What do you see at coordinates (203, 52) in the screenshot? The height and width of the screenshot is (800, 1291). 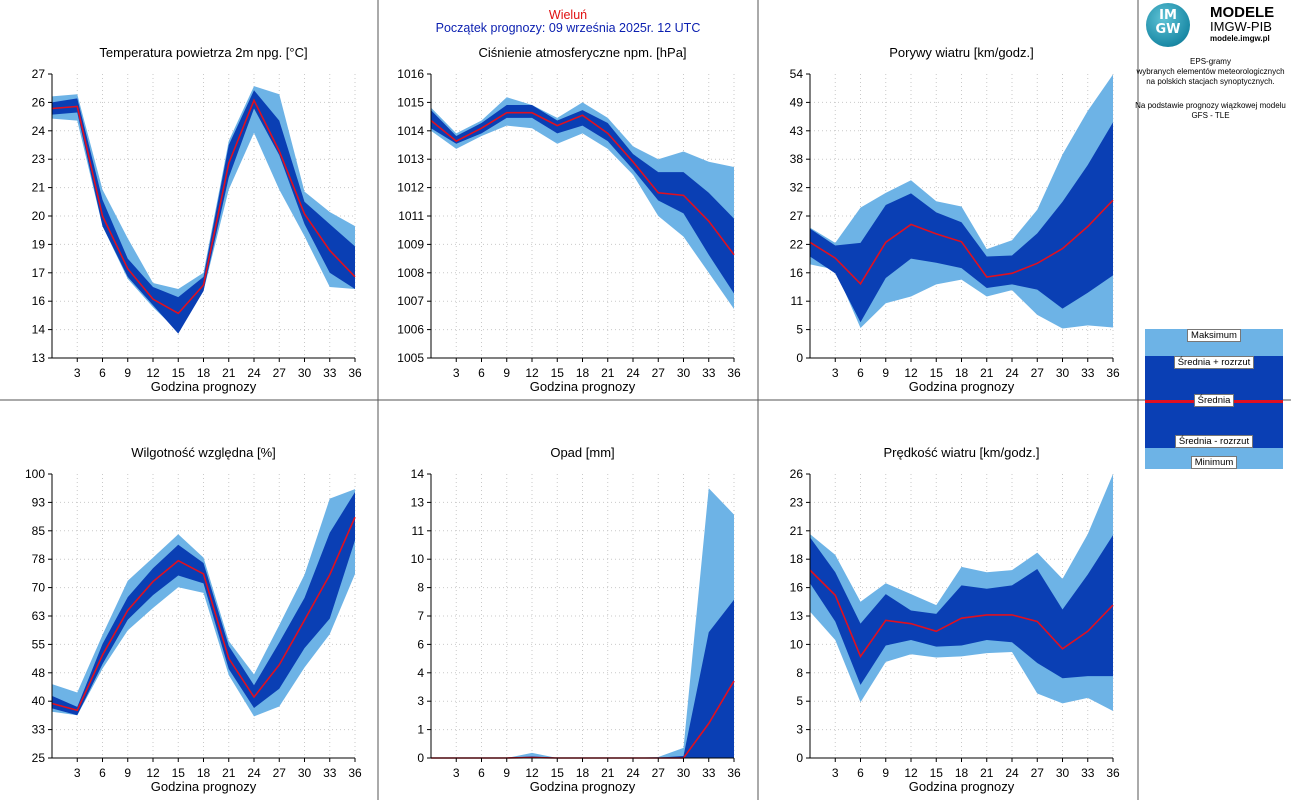 I see `chart-title: Temperatura powietrza 2m npg. [°C]` at bounding box center [203, 52].